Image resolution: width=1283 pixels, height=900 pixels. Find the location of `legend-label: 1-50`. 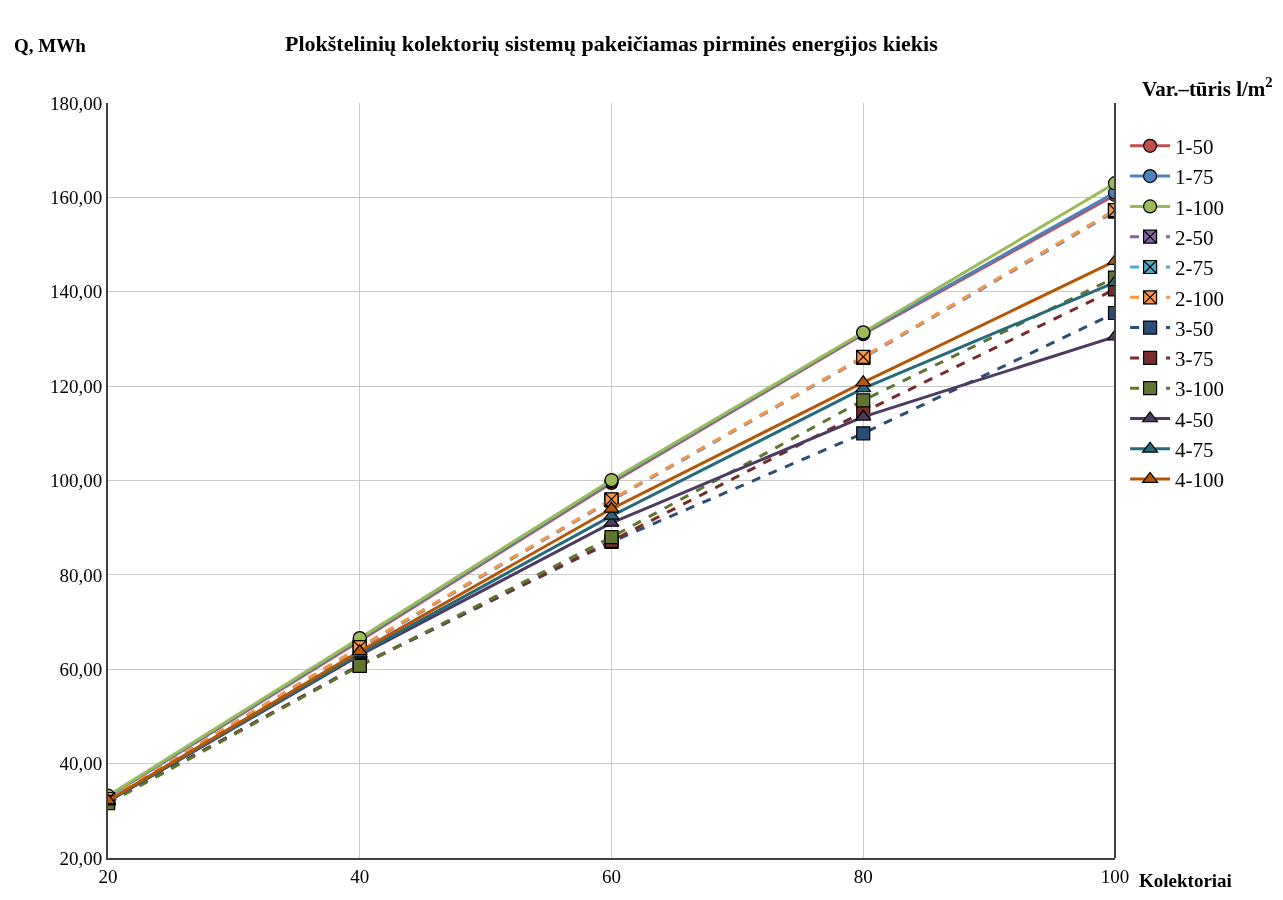

legend-label: 1-50 is located at coordinates (1194, 146).